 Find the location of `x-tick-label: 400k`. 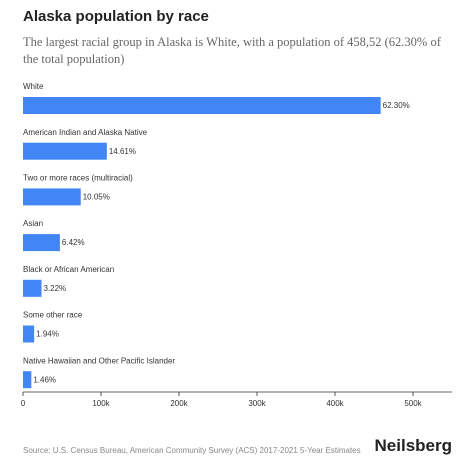

x-tick-label: 400k is located at coordinates (335, 403).